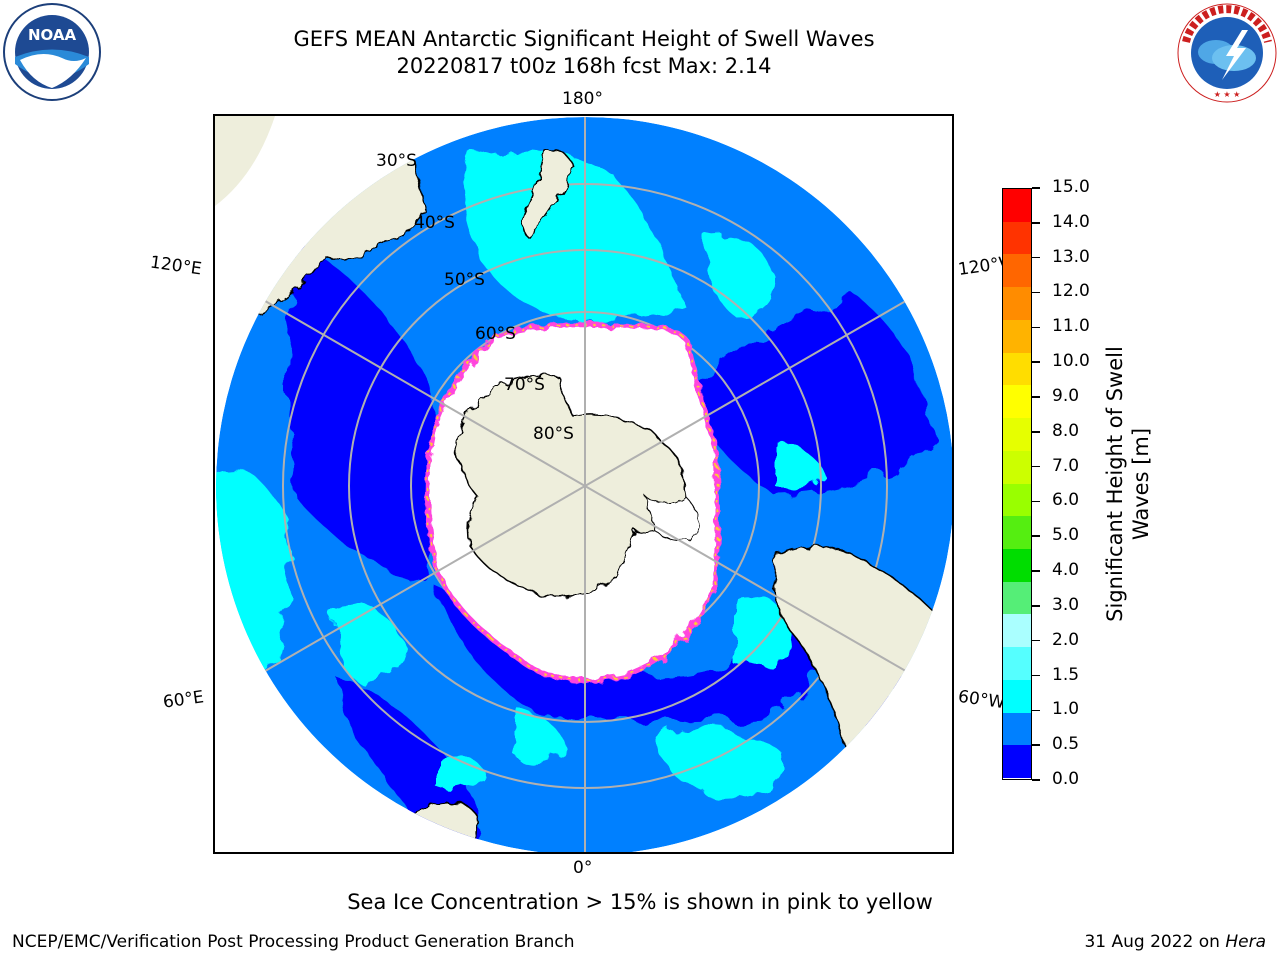 This screenshot has height=960, width=1280. I want to click on new-zealand-landmass, so click(547, 193).